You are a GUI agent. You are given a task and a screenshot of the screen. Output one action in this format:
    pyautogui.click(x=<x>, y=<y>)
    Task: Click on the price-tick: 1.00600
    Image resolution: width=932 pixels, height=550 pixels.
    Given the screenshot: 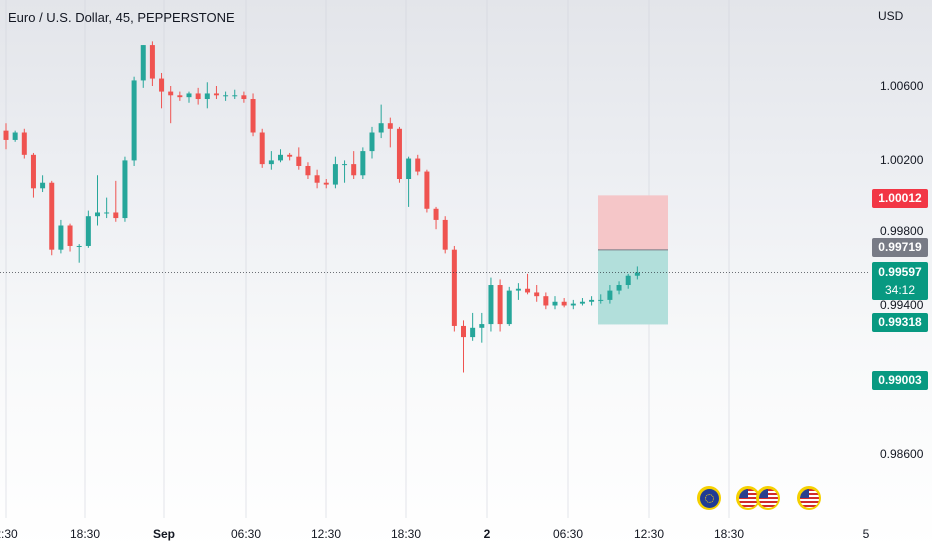 What is the action you would take?
    pyautogui.click(x=902, y=86)
    